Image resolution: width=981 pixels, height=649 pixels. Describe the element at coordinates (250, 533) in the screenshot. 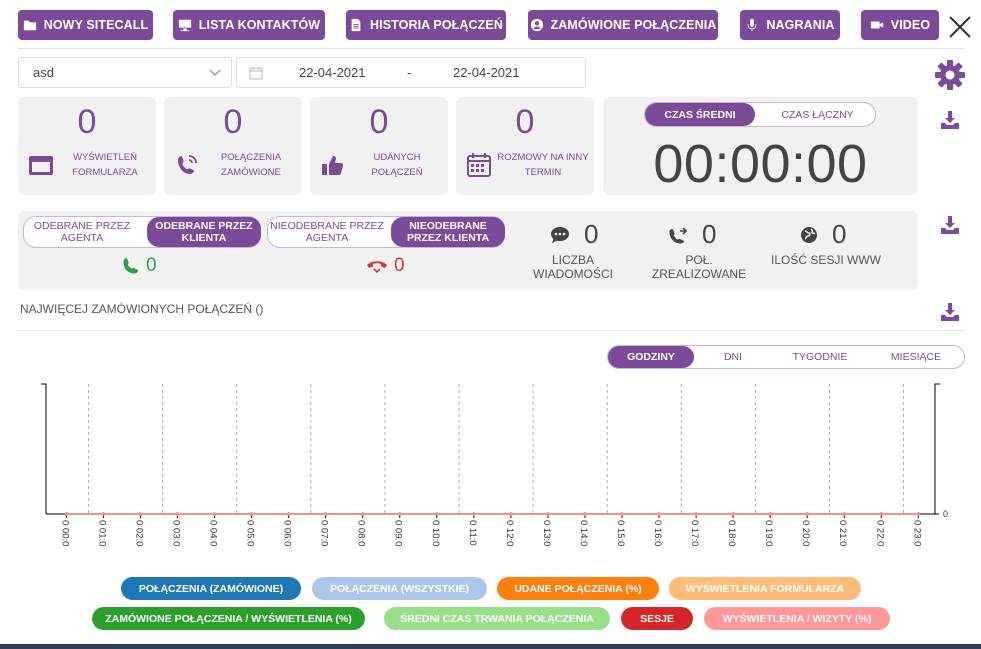

I see `x-tick-label: 0 05:0` at that location.